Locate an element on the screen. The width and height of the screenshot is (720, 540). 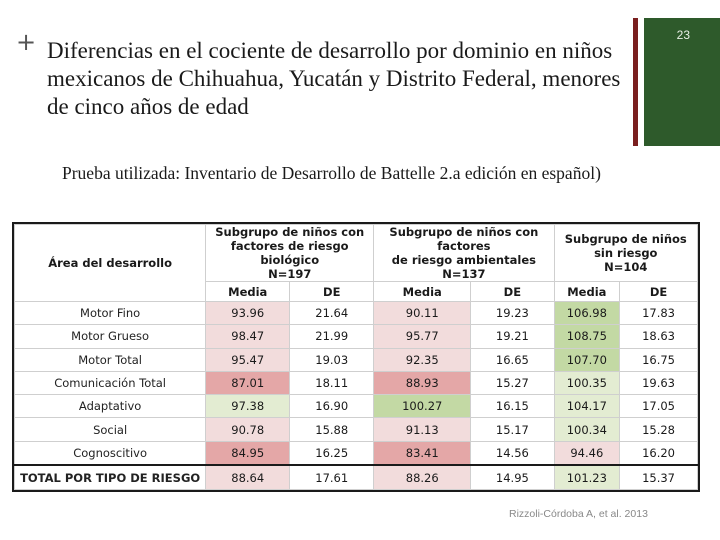
cell-media: 88.93 is located at coordinates (422, 383).